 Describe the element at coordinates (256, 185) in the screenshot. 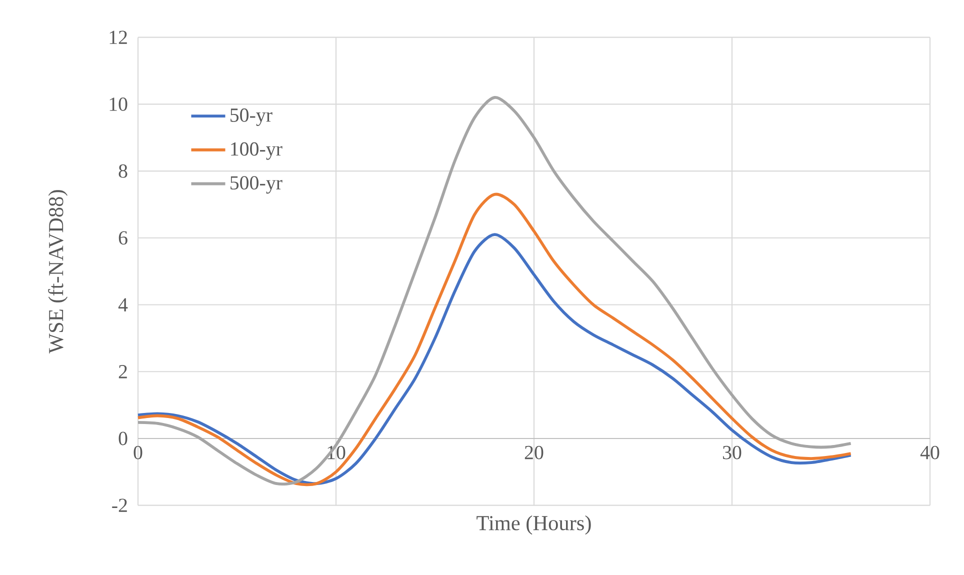

I see `legend-label: 500-yr` at that location.